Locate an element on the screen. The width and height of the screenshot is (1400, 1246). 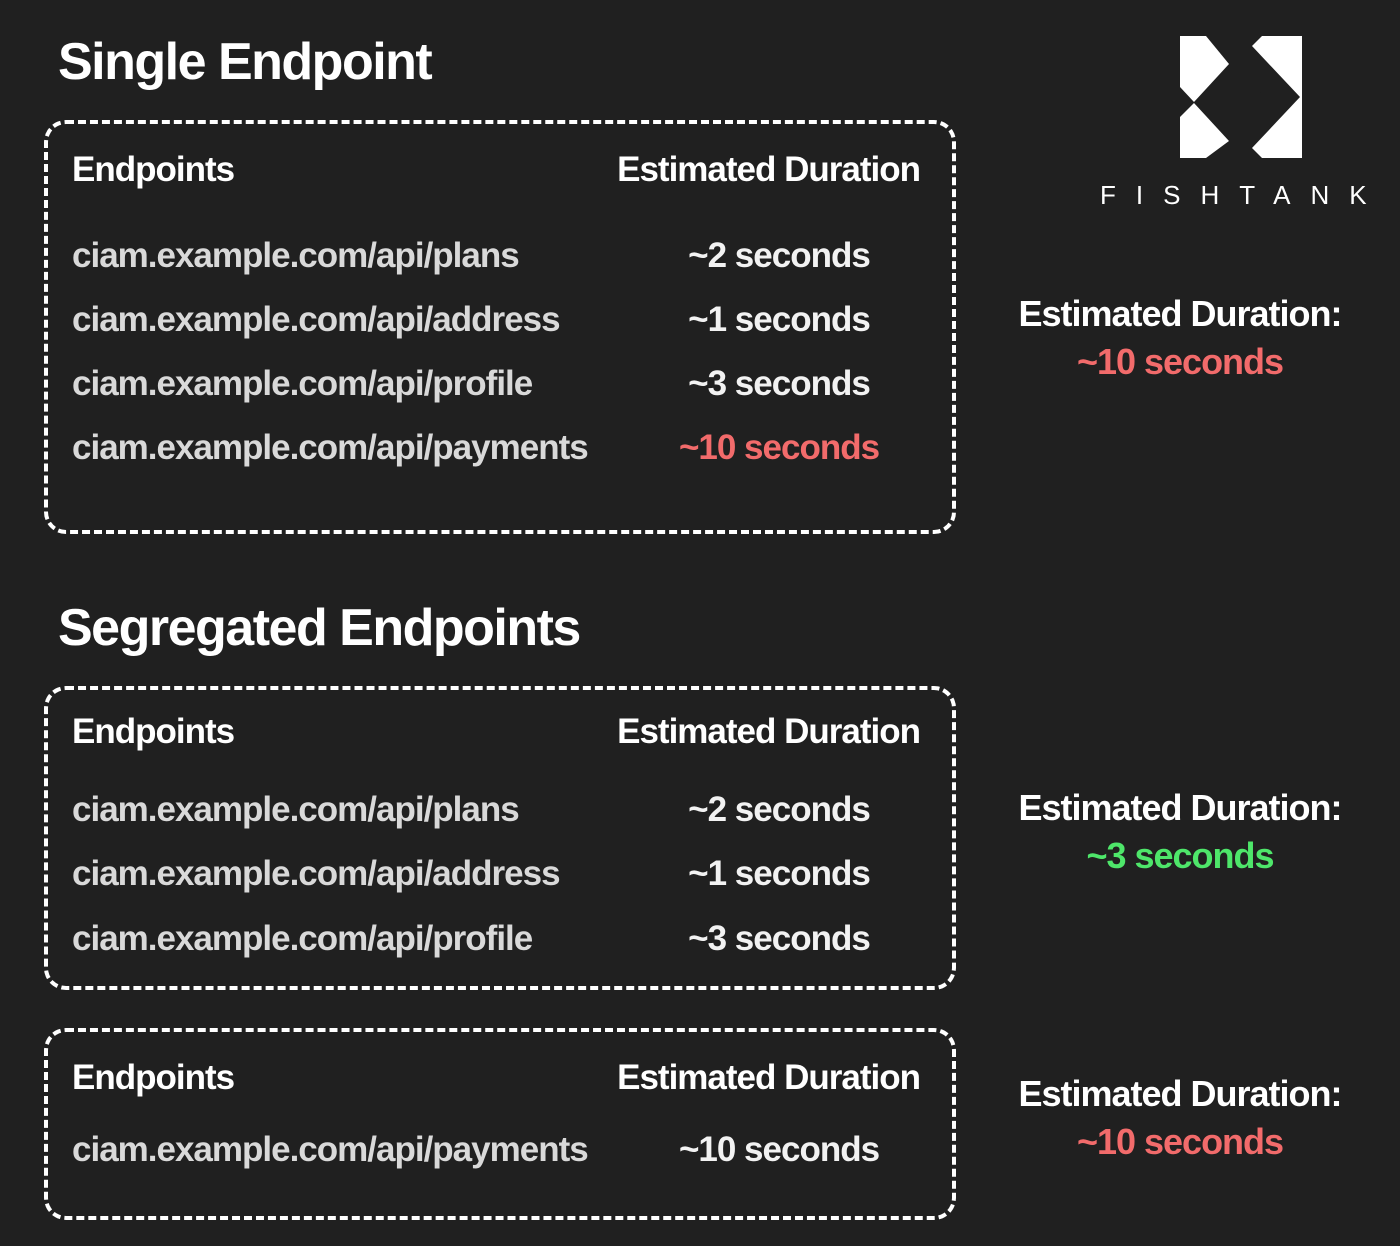
section-title-single-endpoint: Single Endpoint is located at coordinates (245, 62).